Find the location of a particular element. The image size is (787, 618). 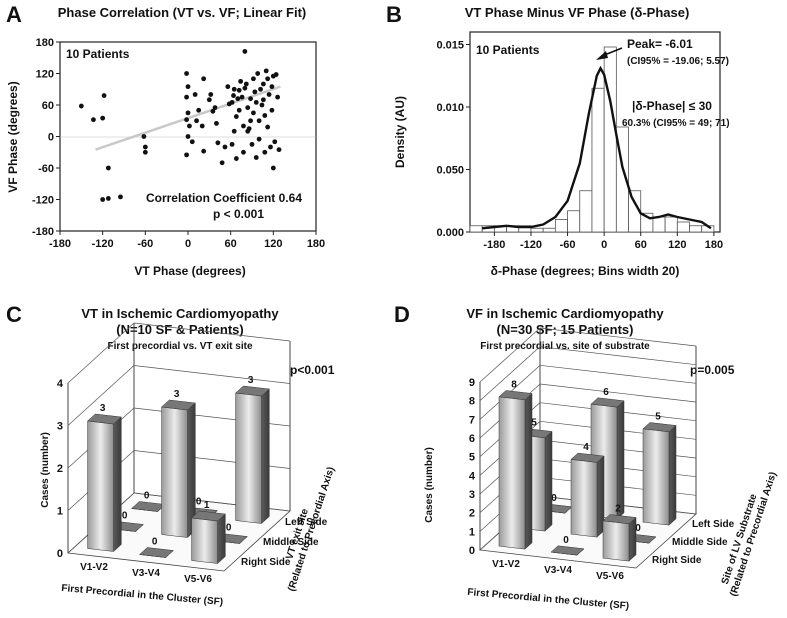

c-depth-label: Middle Side is located at coordinates (291, 542).